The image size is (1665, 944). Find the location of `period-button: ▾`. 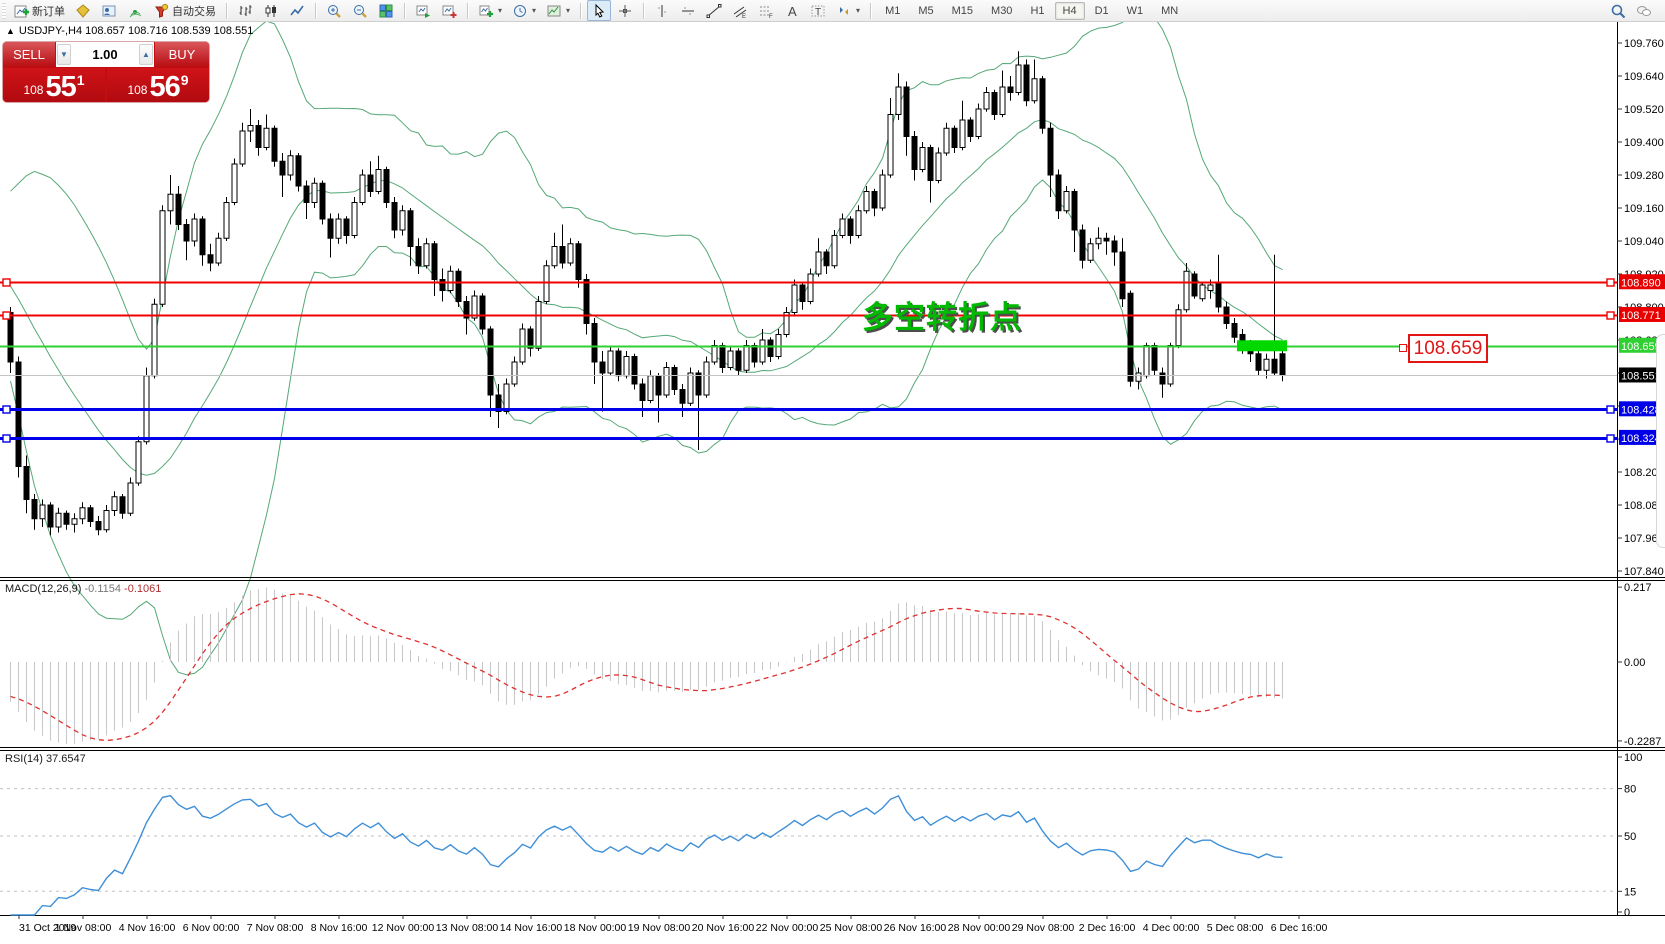

period-button: ▾ is located at coordinates (524, 10).